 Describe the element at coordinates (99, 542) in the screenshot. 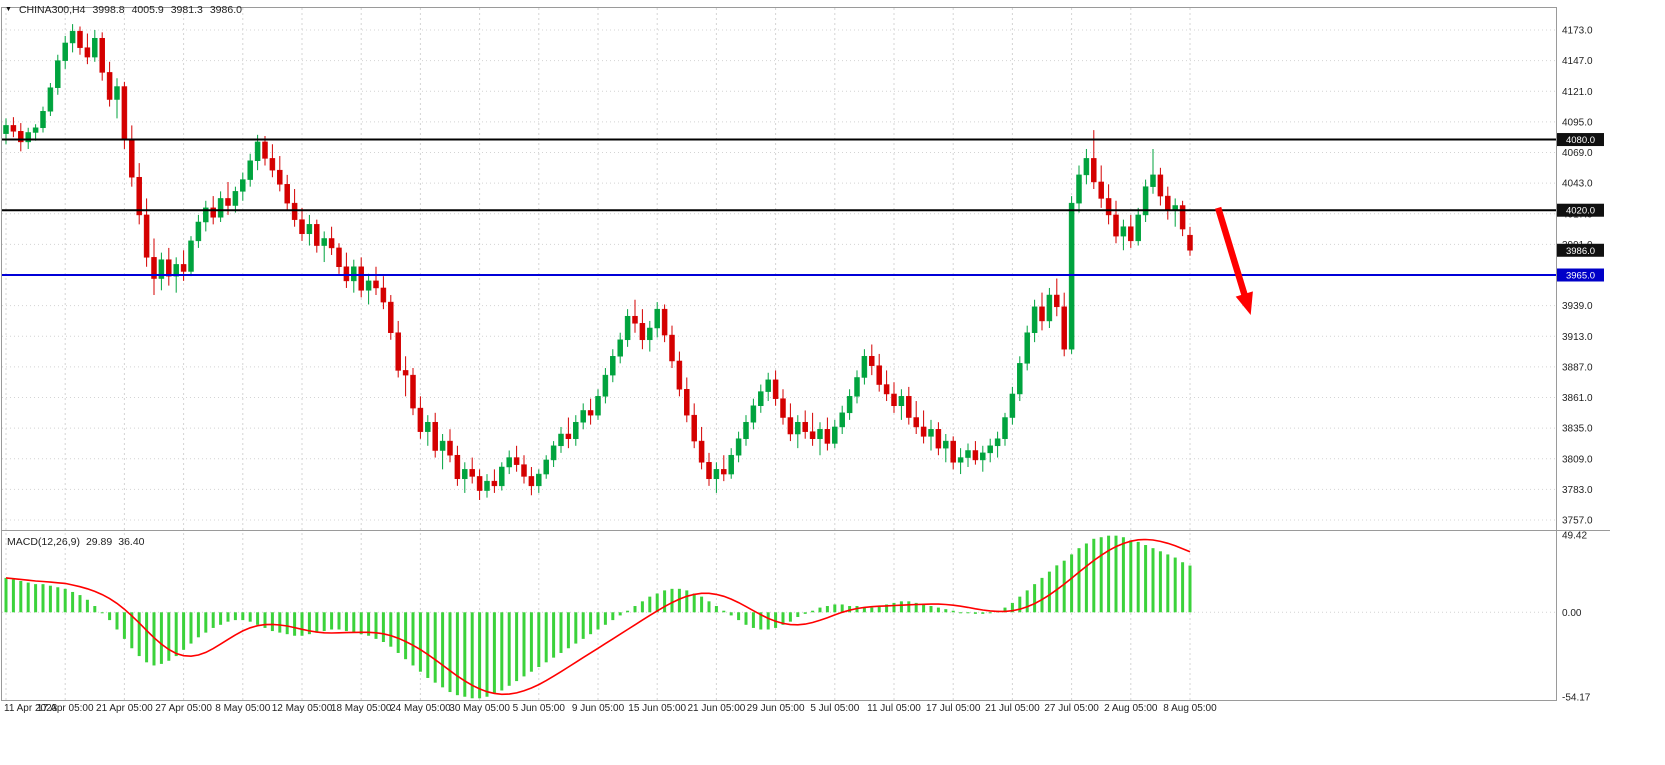

I see `macd-main-value: 29.89` at that location.